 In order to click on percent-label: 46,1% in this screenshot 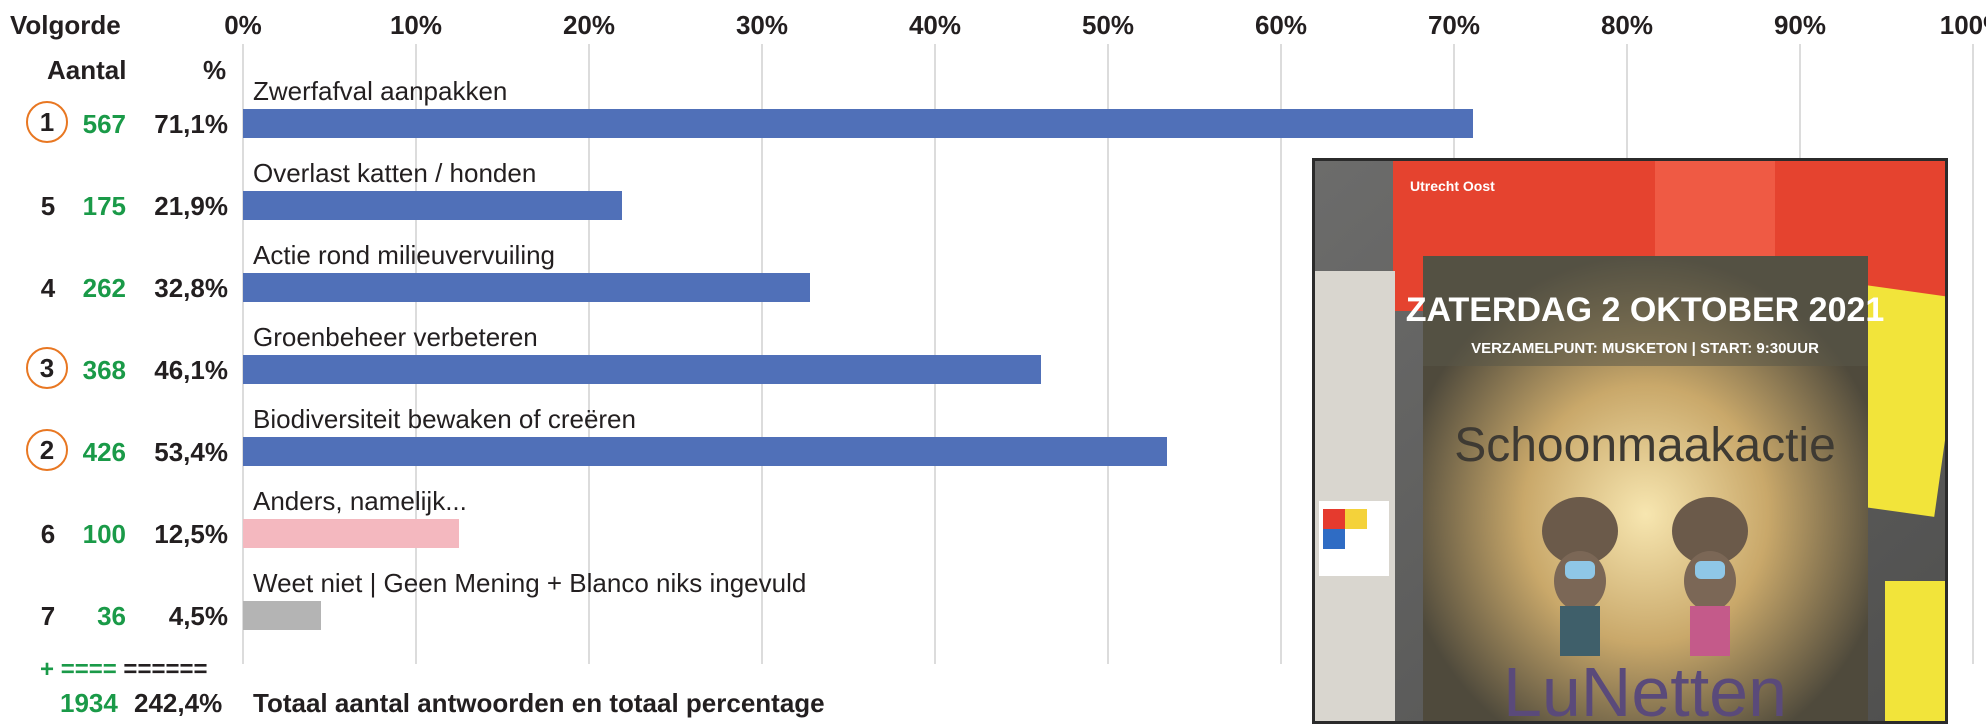, I will do `click(191, 370)`.